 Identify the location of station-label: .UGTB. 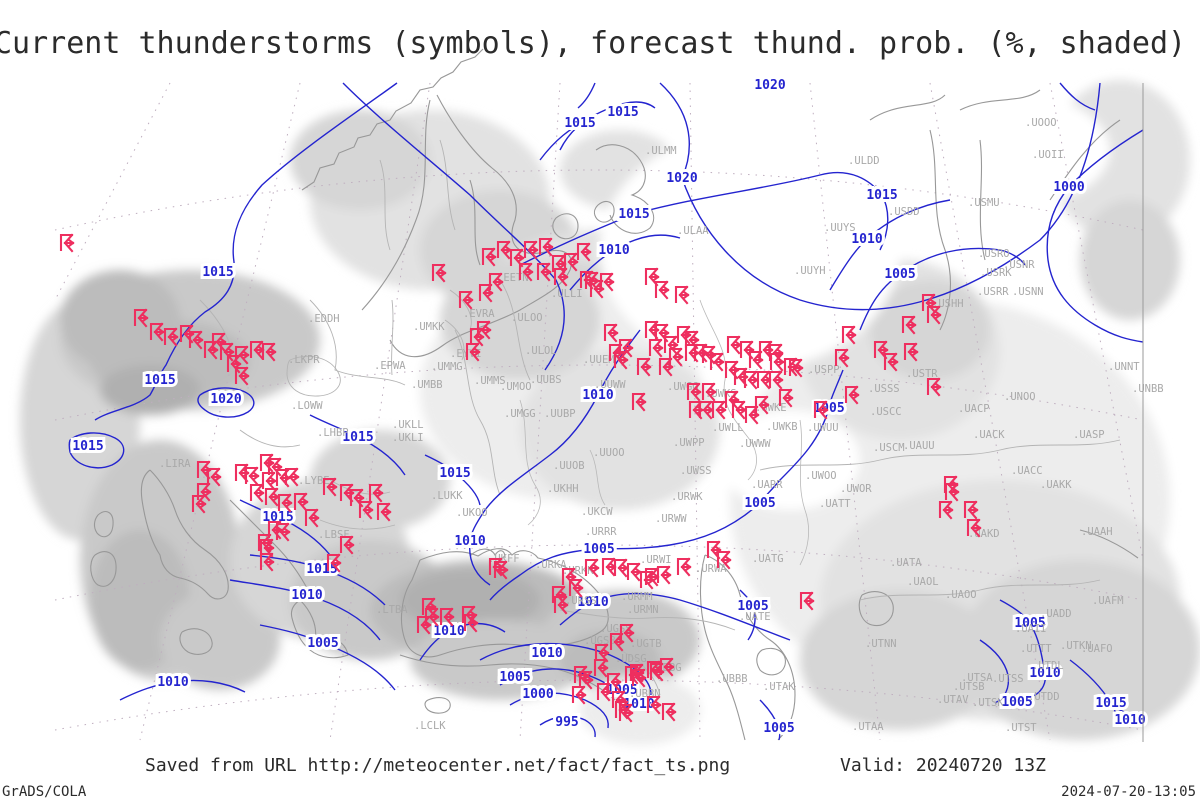
(646, 644).